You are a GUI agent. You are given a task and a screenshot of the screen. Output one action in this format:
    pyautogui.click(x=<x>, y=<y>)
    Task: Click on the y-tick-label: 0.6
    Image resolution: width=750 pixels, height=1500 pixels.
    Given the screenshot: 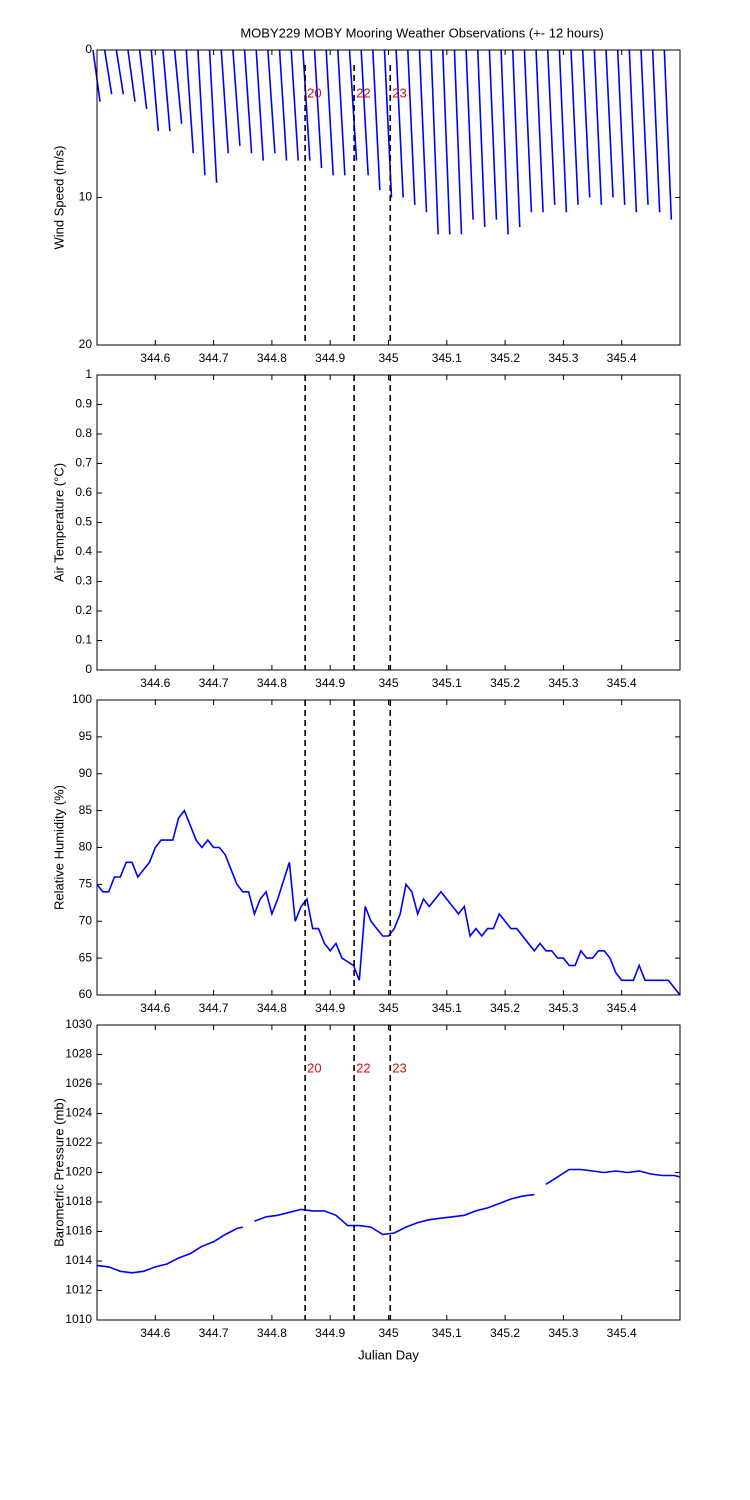 What is the action you would take?
    pyautogui.click(x=83, y=492)
    